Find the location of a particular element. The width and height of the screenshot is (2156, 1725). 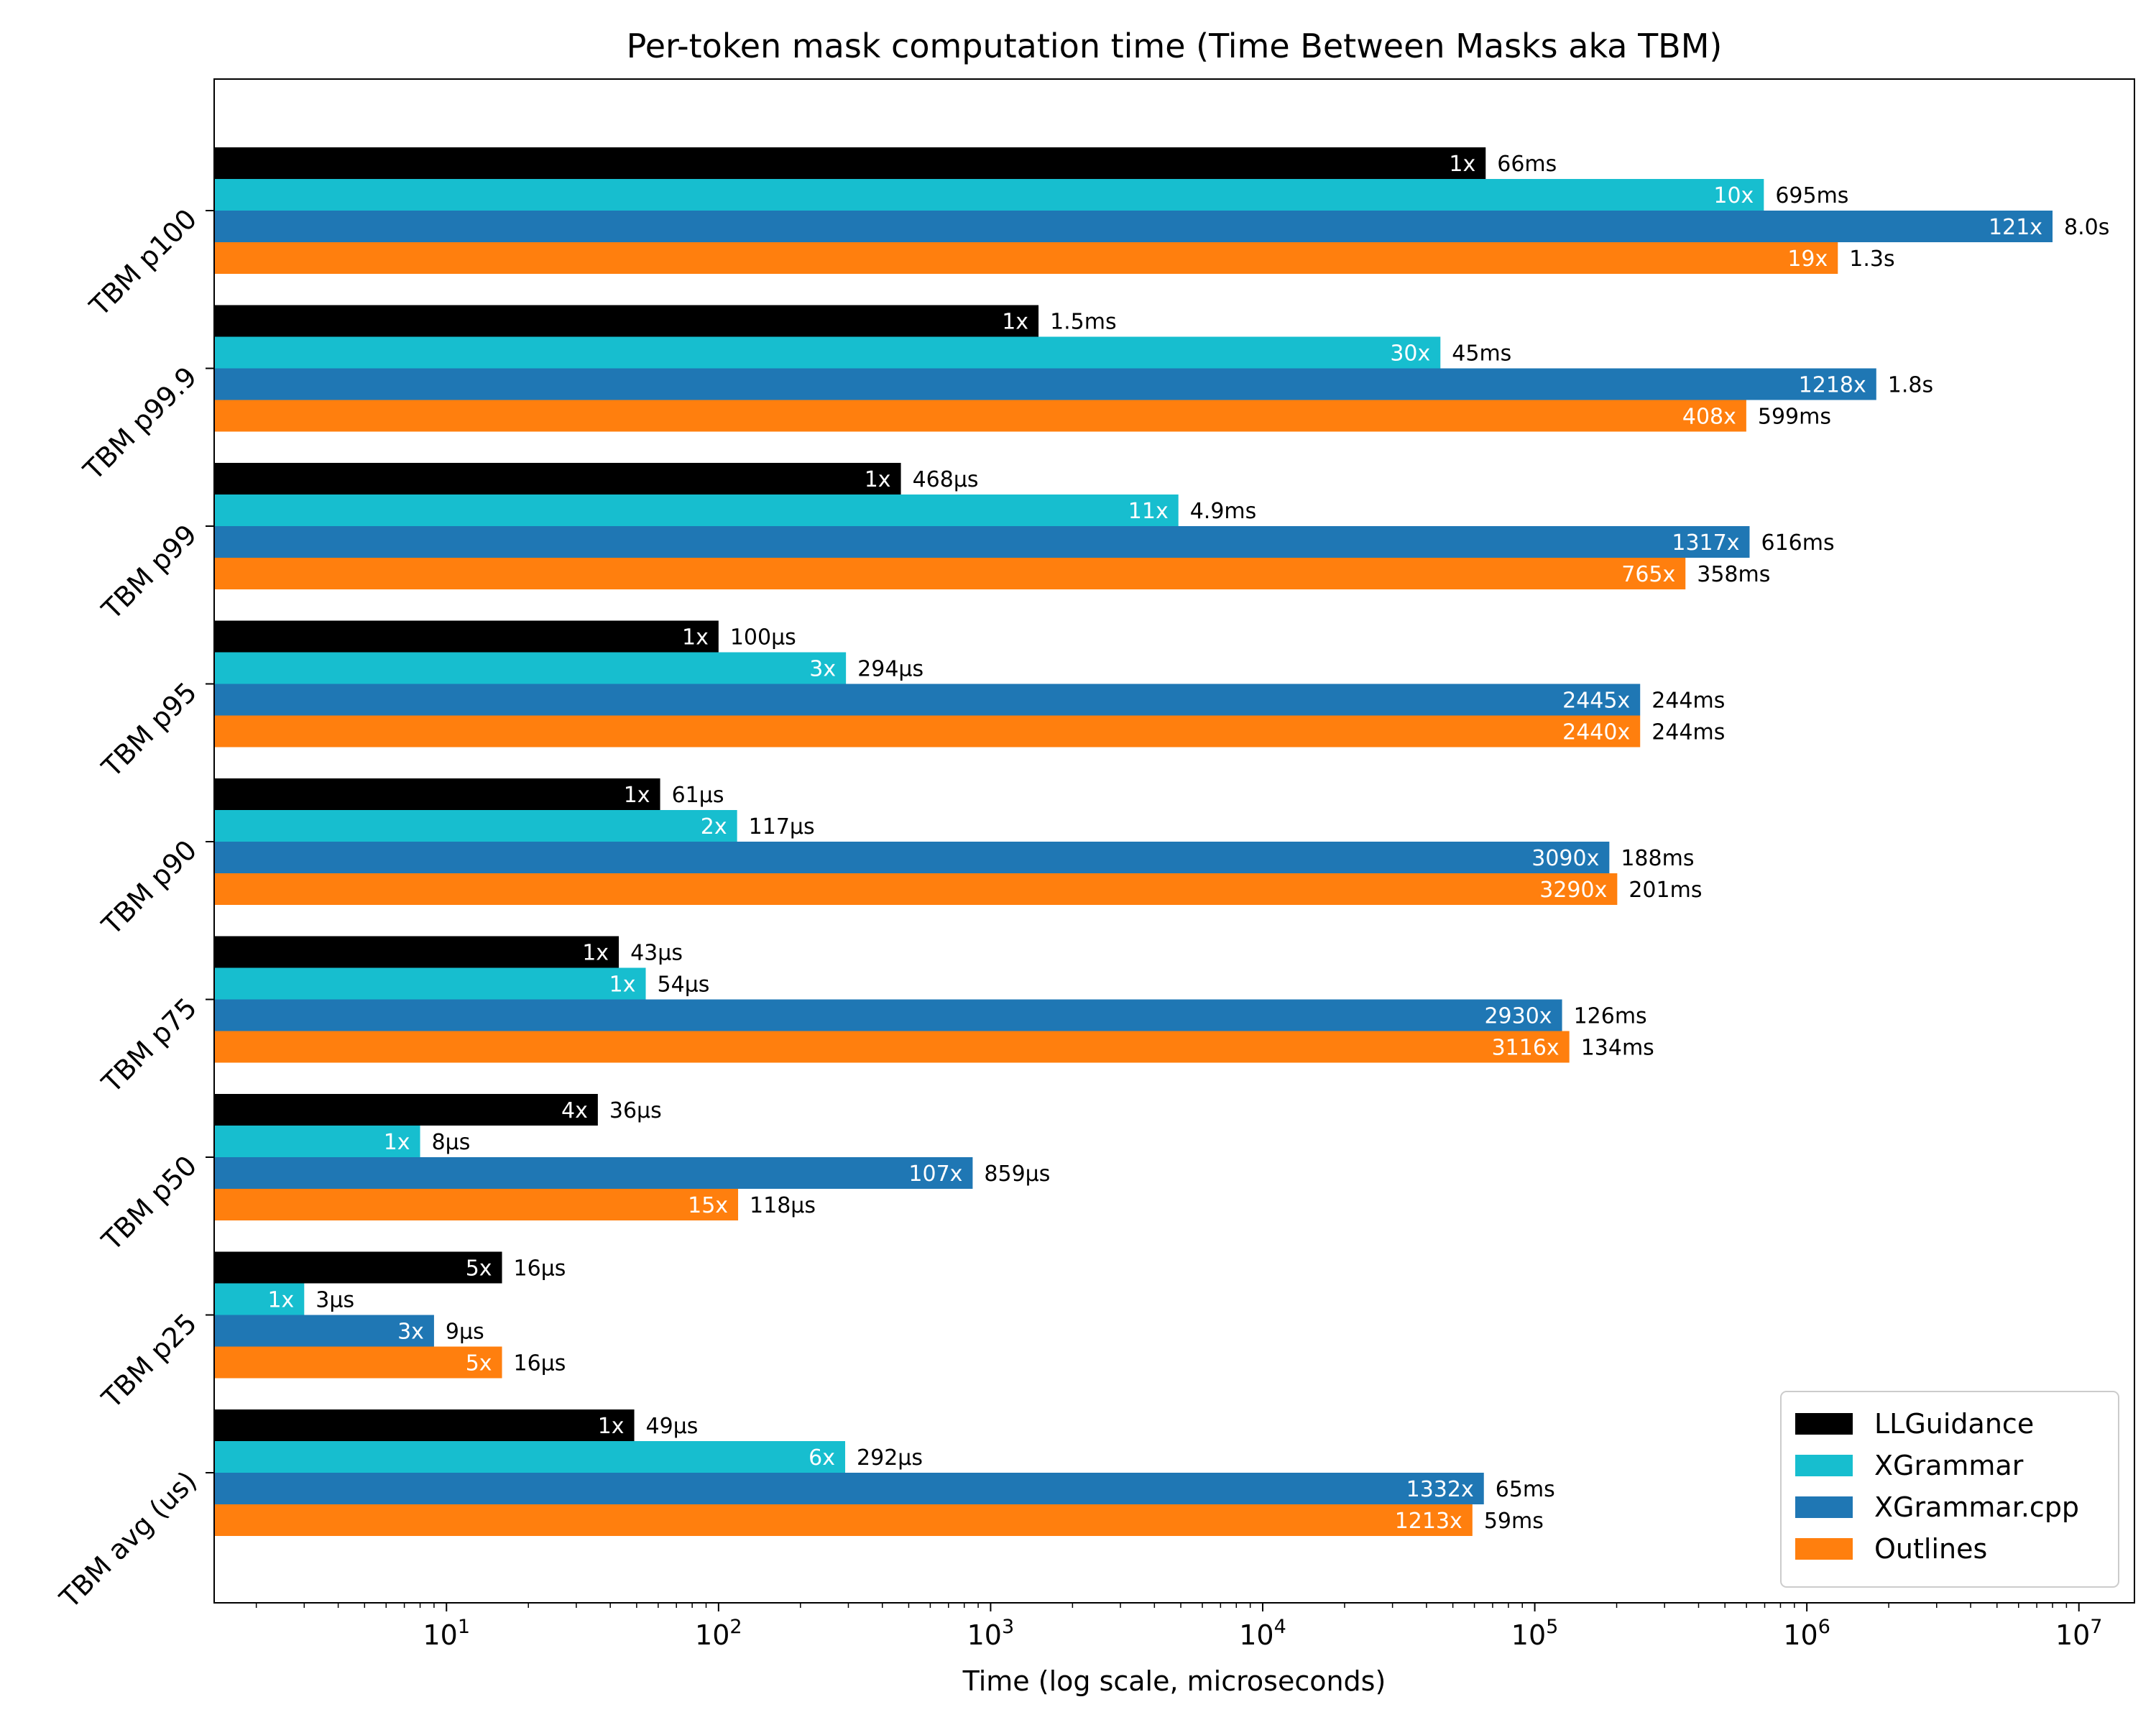

bar-value-label: 599ms is located at coordinates (1794, 417).